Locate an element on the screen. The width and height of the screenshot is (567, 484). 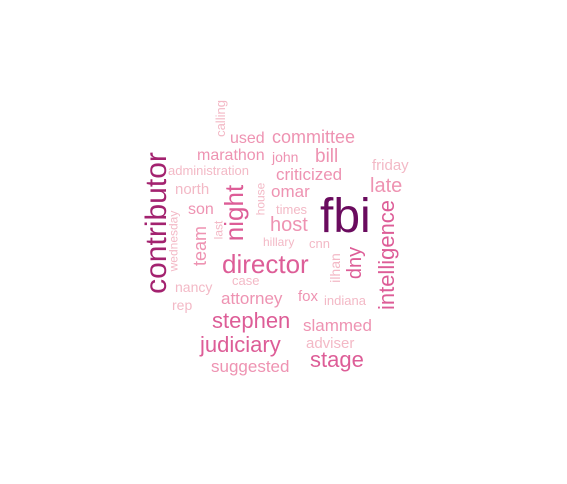
word-committee: committee is located at coordinates (314, 137).